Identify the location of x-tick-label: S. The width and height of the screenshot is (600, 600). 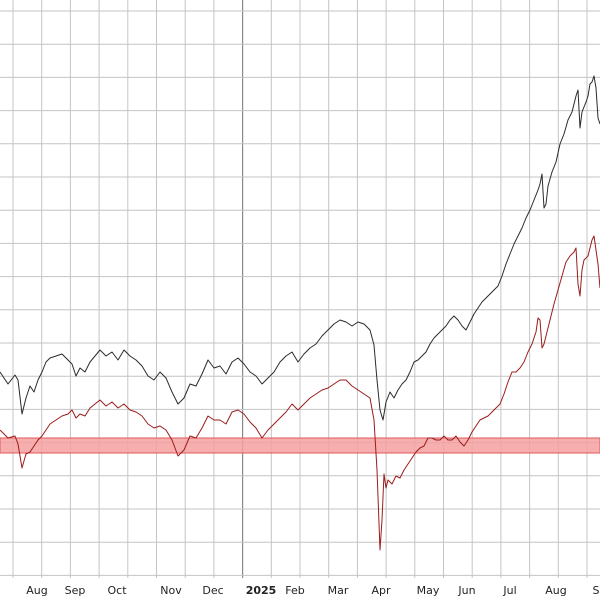
(596, 590).